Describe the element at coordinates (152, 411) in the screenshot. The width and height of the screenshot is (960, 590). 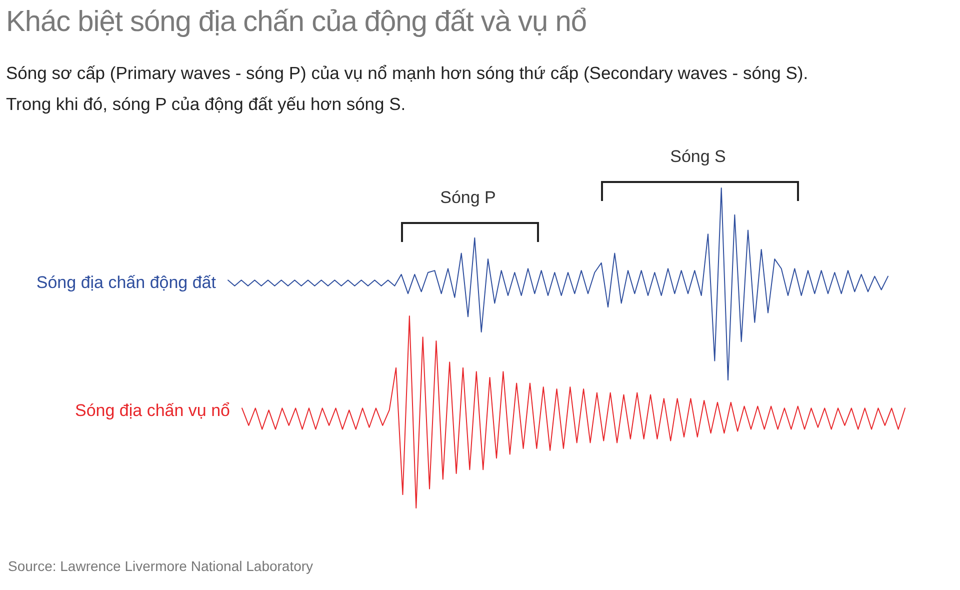
I see `series-label: Sóng địa chấn vụ nổ` at that location.